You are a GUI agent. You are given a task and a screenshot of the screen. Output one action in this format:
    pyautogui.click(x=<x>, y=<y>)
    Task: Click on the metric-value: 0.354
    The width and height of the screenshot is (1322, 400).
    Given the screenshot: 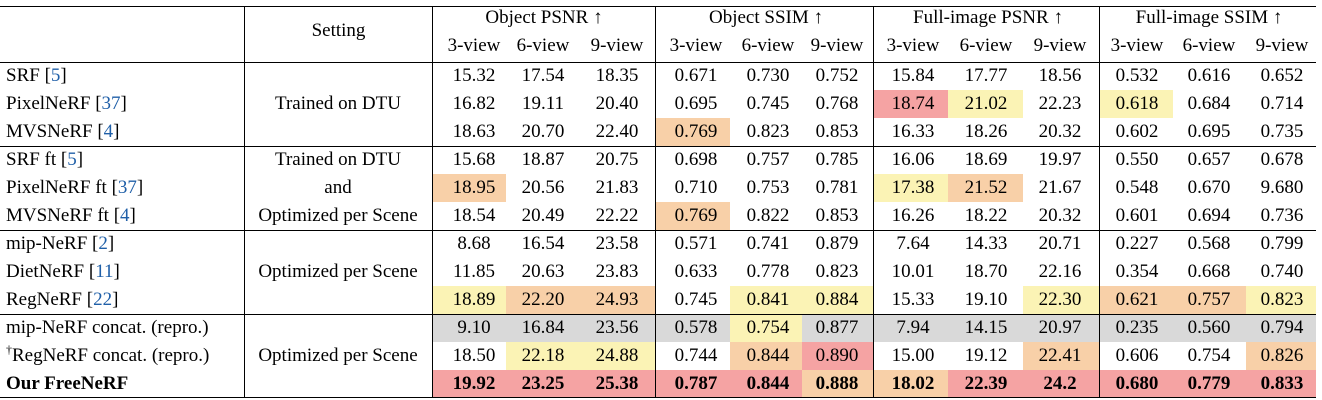 What is the action you would take?
    pyautogui.click(x=1137, y=271)
    